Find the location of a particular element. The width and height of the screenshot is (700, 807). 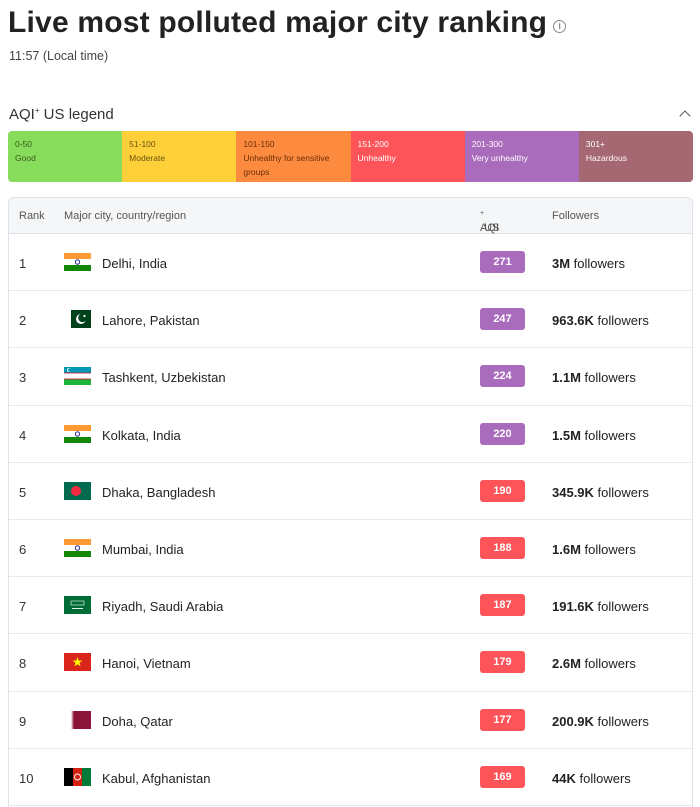

legend-label: Unhealthy for sensitive groups is located at coordinates (286, 165).